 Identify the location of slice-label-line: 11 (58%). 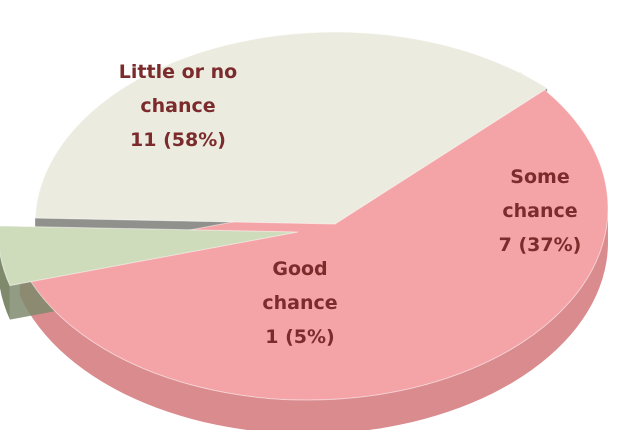
(178, 140).